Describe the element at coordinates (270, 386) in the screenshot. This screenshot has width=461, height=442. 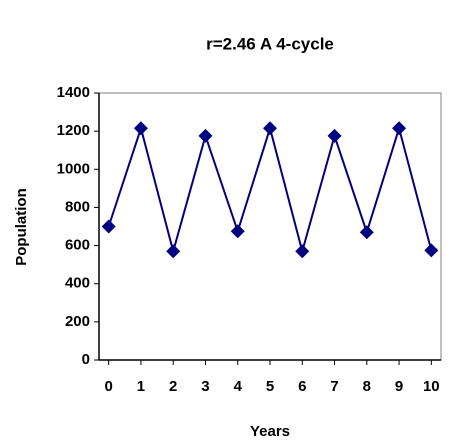
I see `x-tick-label: 5` at that location.